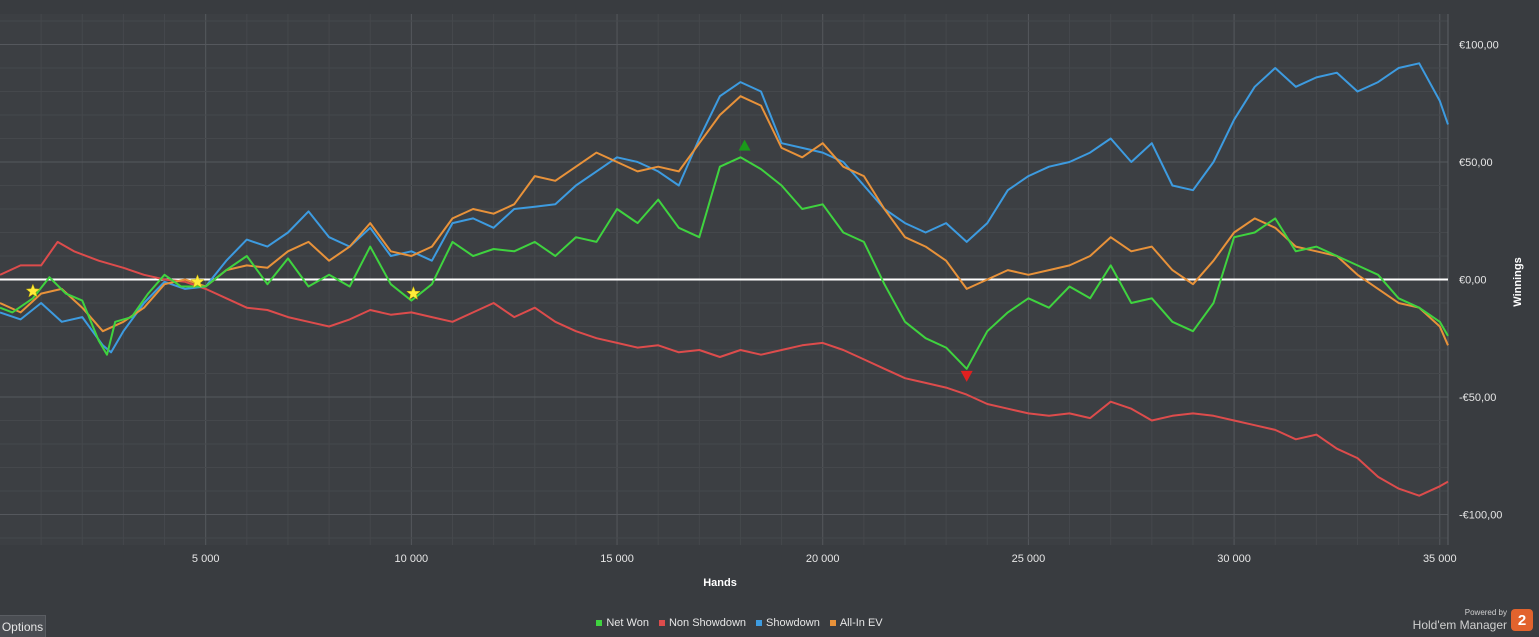 This screenshot has height=637, width=1539. I want to click on y-tick-label: €100,00, so click(1479, 46).